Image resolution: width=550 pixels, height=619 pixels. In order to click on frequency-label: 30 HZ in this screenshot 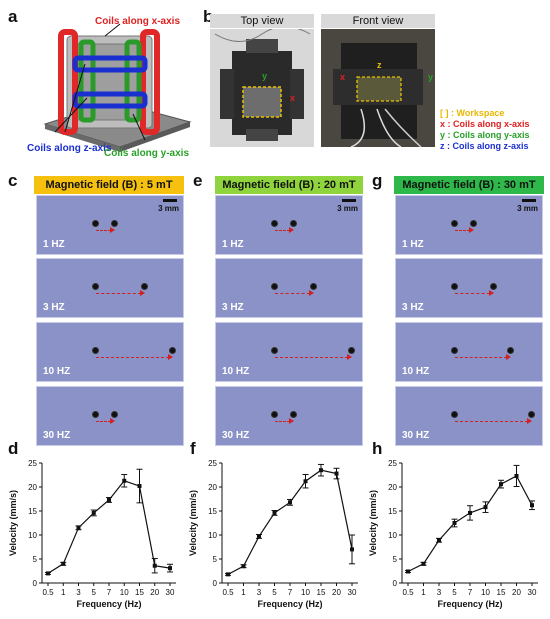, I will do `click(236, 435)`.